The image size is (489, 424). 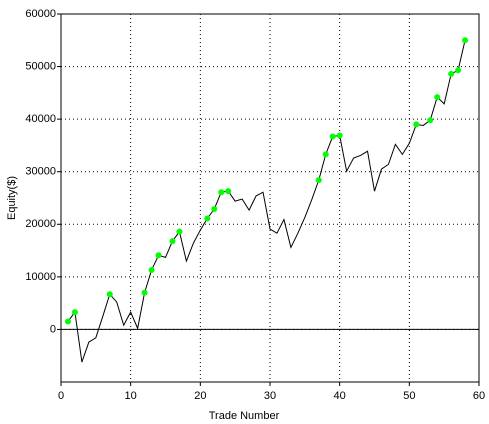 What do you see at coordinates (270, 396) in the screenshot?
I see `x-tick-label: 30` at bounding box center [270, 396].